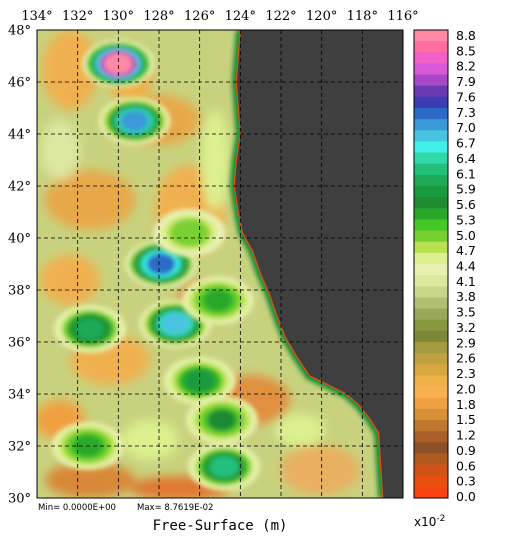  I want to click on longitude-tick-label: 134°, so click(36, 16).